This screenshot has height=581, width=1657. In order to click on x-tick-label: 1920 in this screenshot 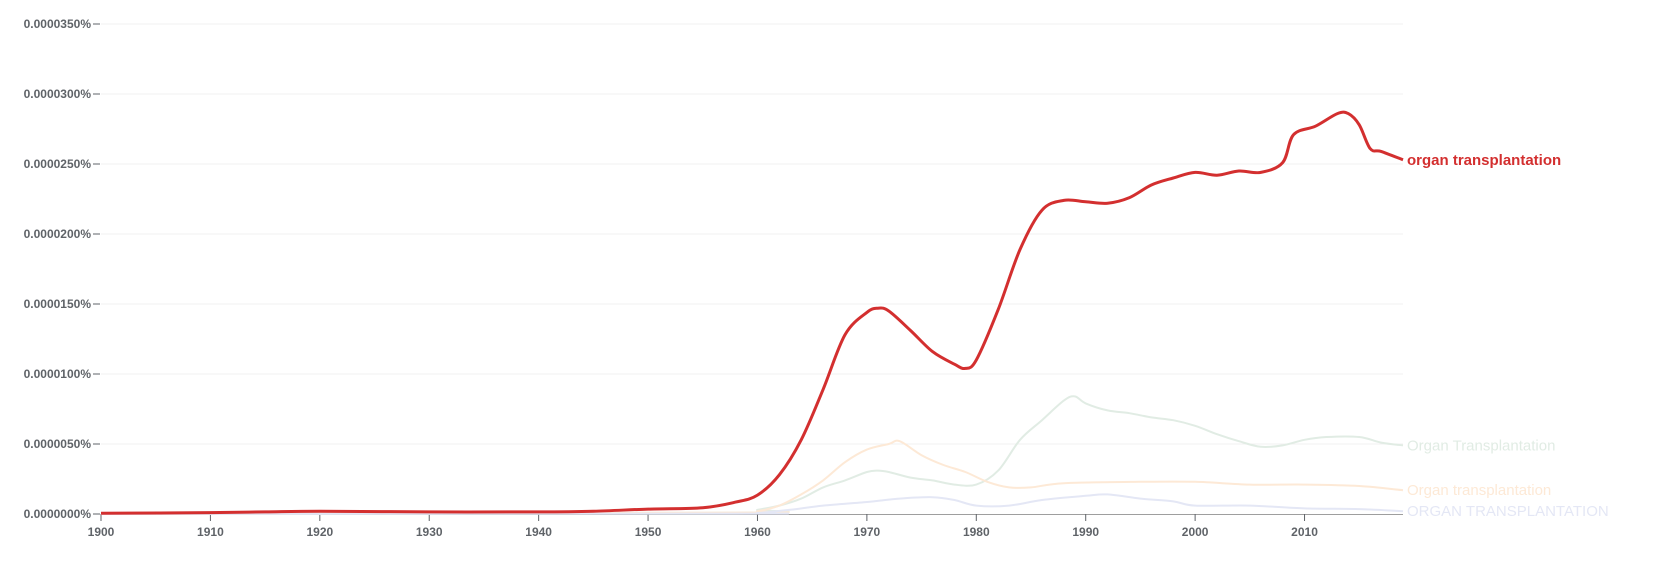, I will do `click(319, 532)`.